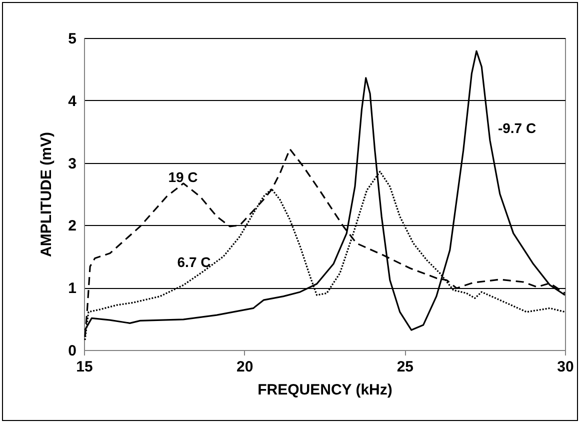  I want to click on y-tick-label: 4, so click(73, 101).